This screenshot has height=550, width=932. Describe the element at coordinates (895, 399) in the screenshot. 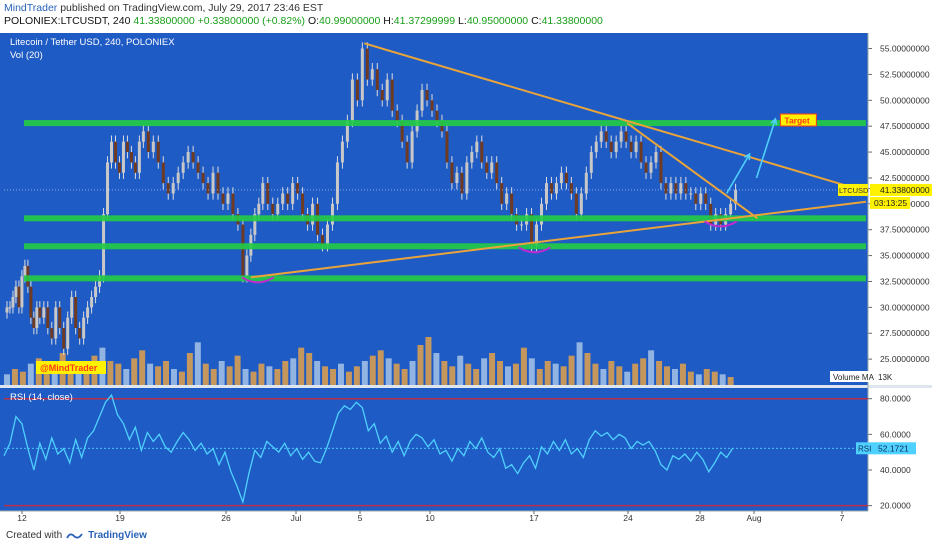

I see `rsi-tick-label: 80.0000` at that location.